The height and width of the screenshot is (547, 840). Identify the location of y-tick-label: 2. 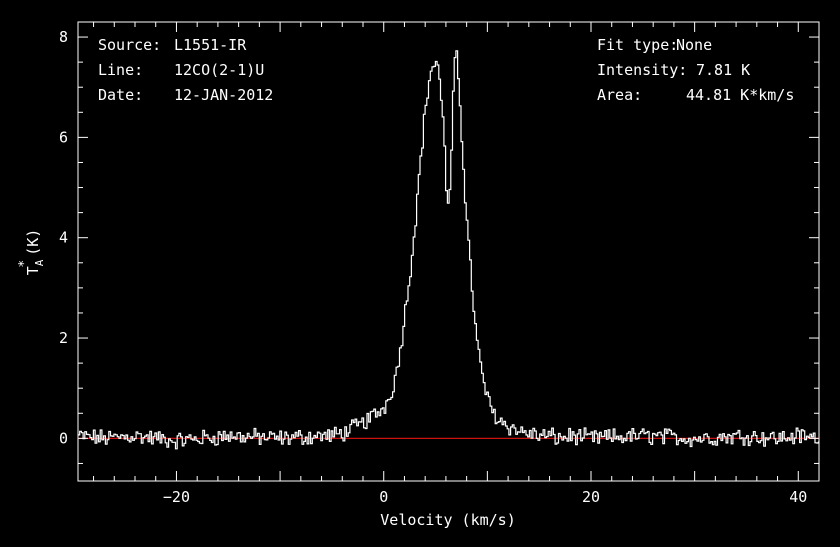
(63, 338).